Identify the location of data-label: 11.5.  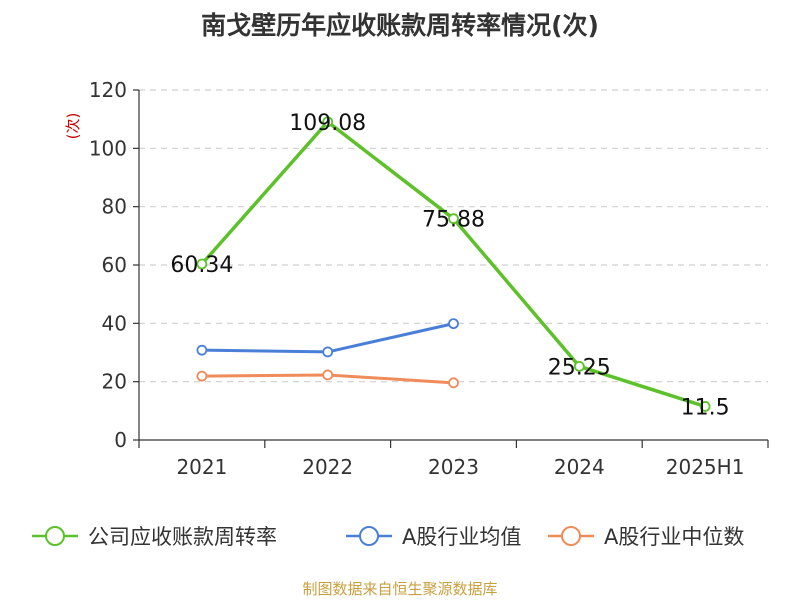
(705, 407).